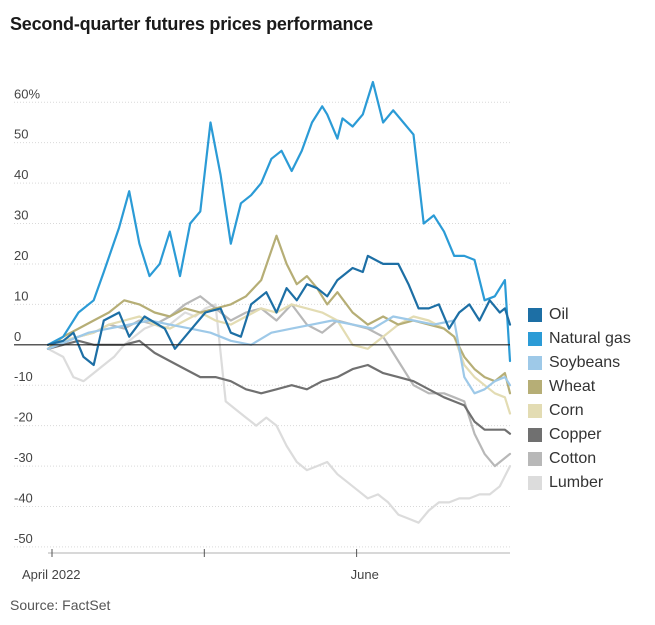 This screenshot has height=625, width=655. I want to click on series-line-soybeans, so click(279, 355).